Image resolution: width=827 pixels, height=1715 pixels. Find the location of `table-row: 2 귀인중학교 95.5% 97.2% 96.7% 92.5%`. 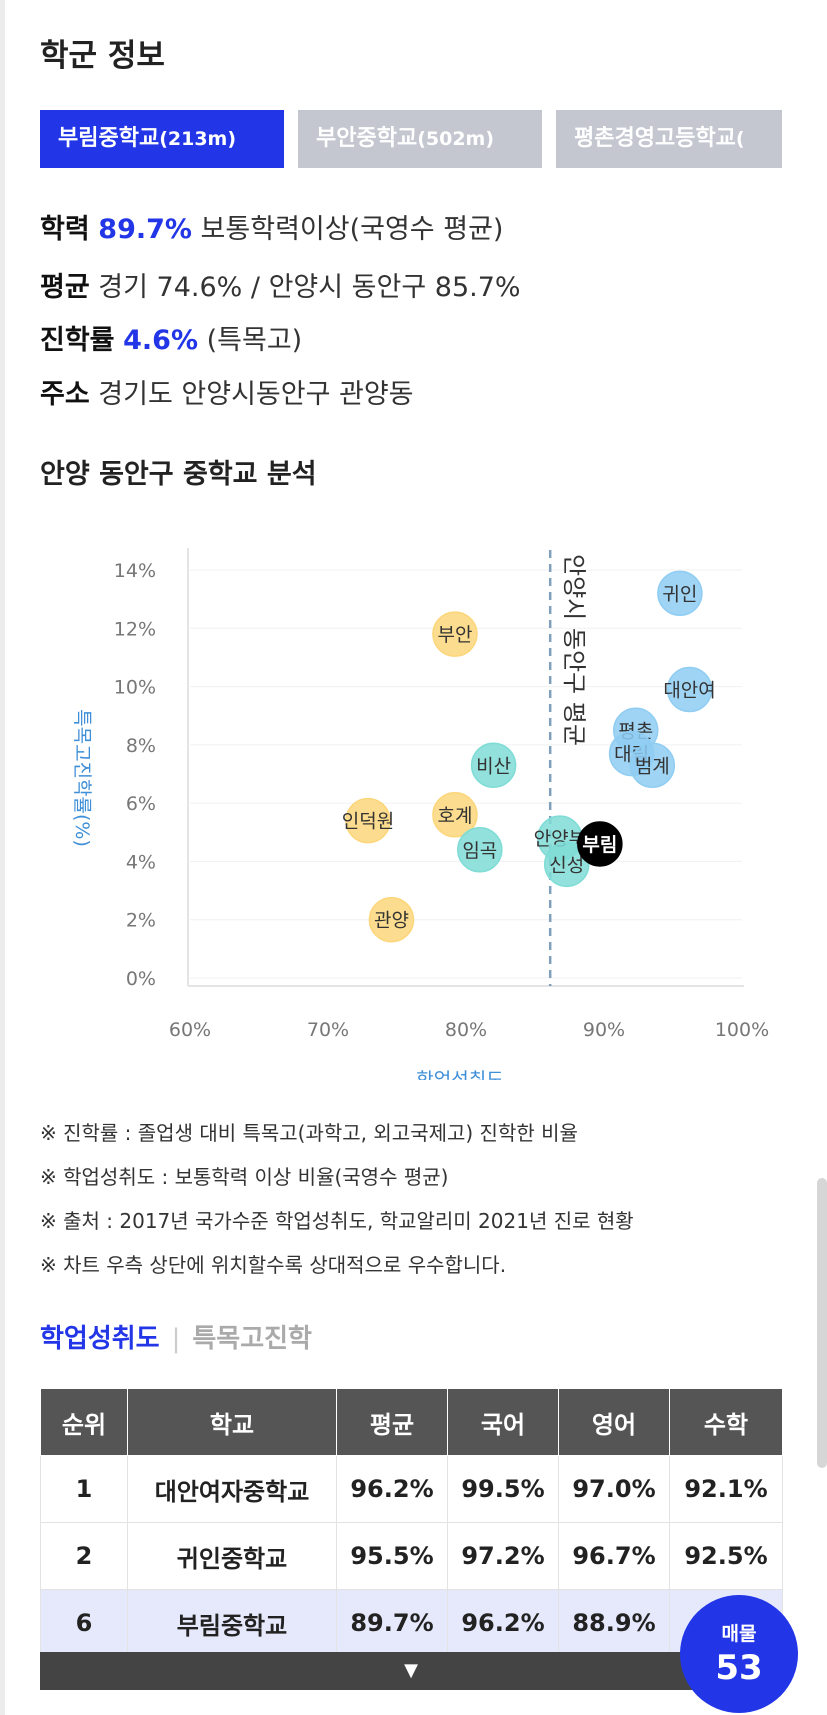

table-row: 2 귀인중학교 95.5% 97.2% 96.7% 92.5% is located at coordinates (411, 1556).